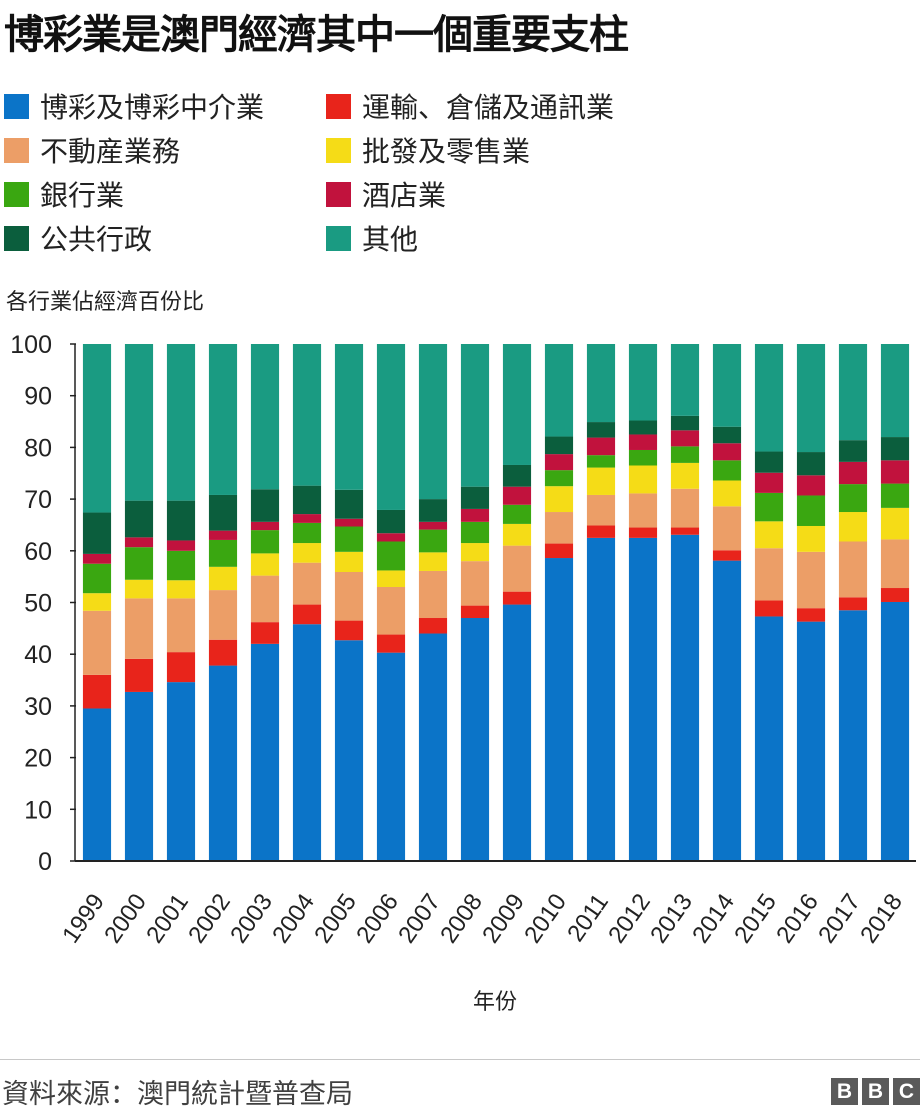 The width and height of the screenshot is (920, 1116). What do you see at coordinates (251, 918) in the screenshot?
I see `x-tick-label: 2003` at bounding box center [251, 918].